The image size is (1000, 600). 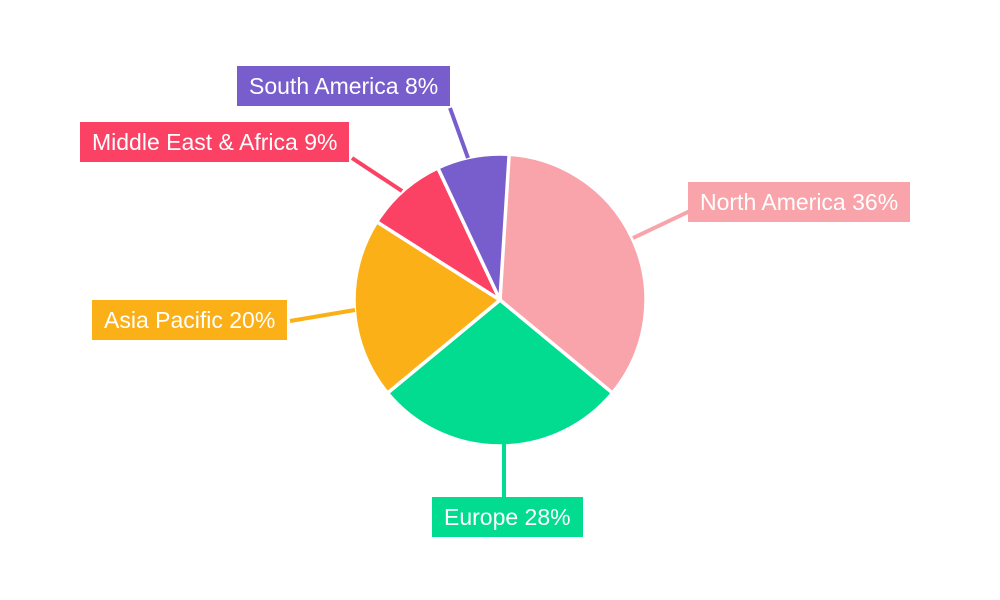 What do you see at coordinates (573, 273) in the screenshot?
I see `pie-slice-north-america` at bounding box center [573, 273].